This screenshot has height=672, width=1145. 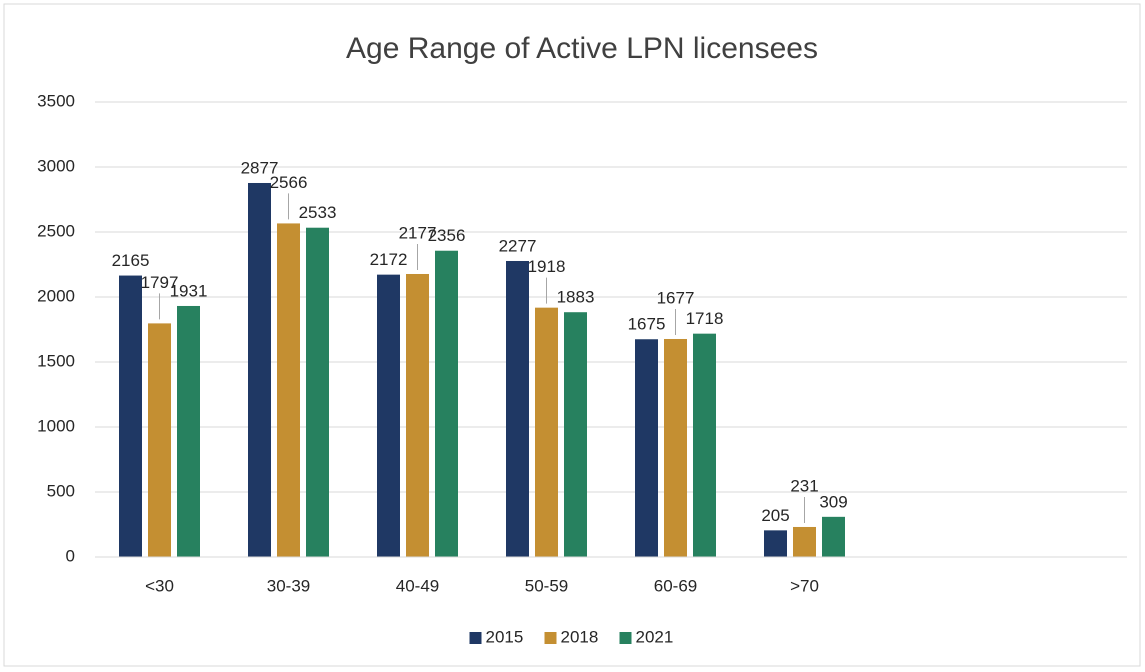 What do you see at coordinates (576, 297) in the screenshot?
I see `data-label: 1883` at bounding box center [576, 297].